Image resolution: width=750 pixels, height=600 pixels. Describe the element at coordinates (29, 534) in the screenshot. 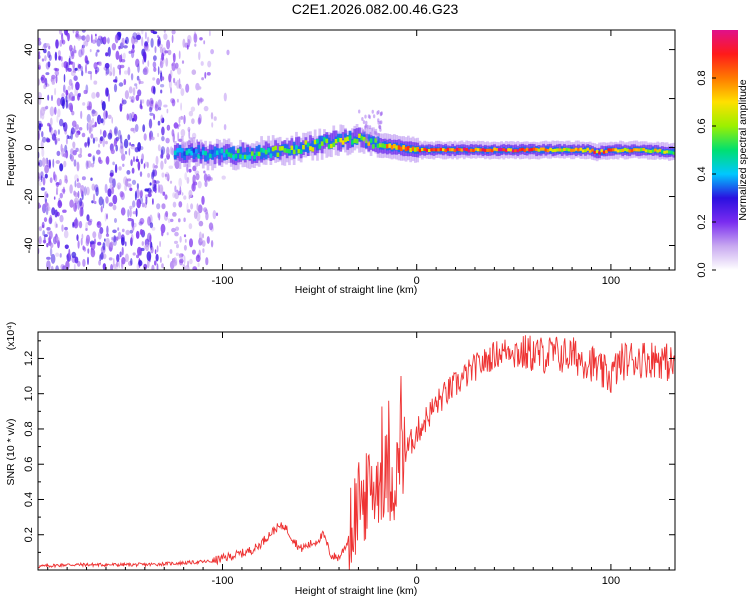

I see `snr-y-tick-label: 0.2` at that location.